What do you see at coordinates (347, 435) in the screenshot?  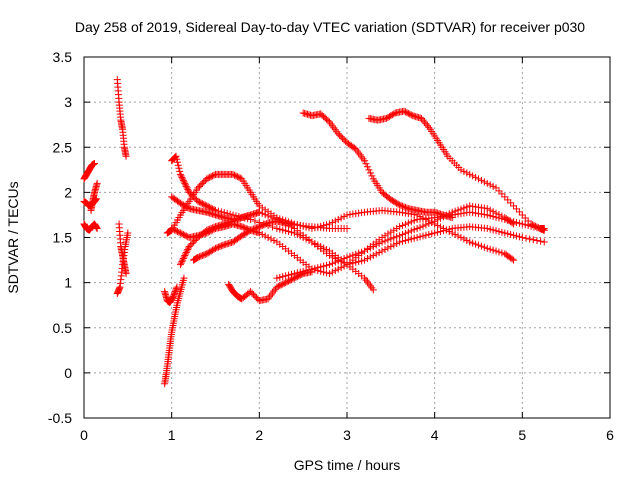 I see `x-tick-label: 3` at bounding box center [347, 435].